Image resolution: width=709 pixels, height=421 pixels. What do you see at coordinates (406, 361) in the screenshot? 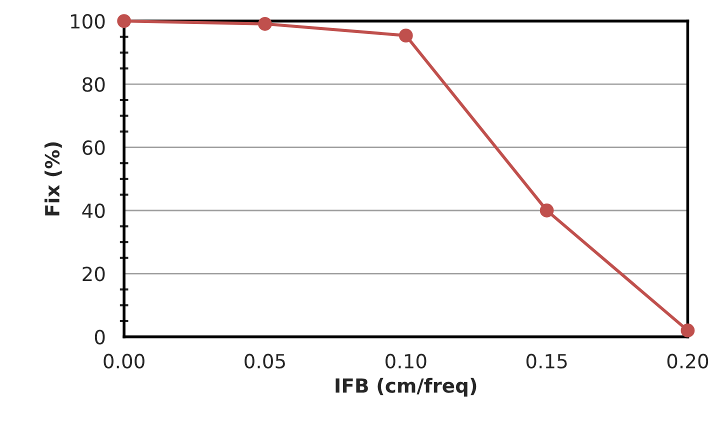
I see `x-tick-label: 0.10` at bounding box center [406, 361].